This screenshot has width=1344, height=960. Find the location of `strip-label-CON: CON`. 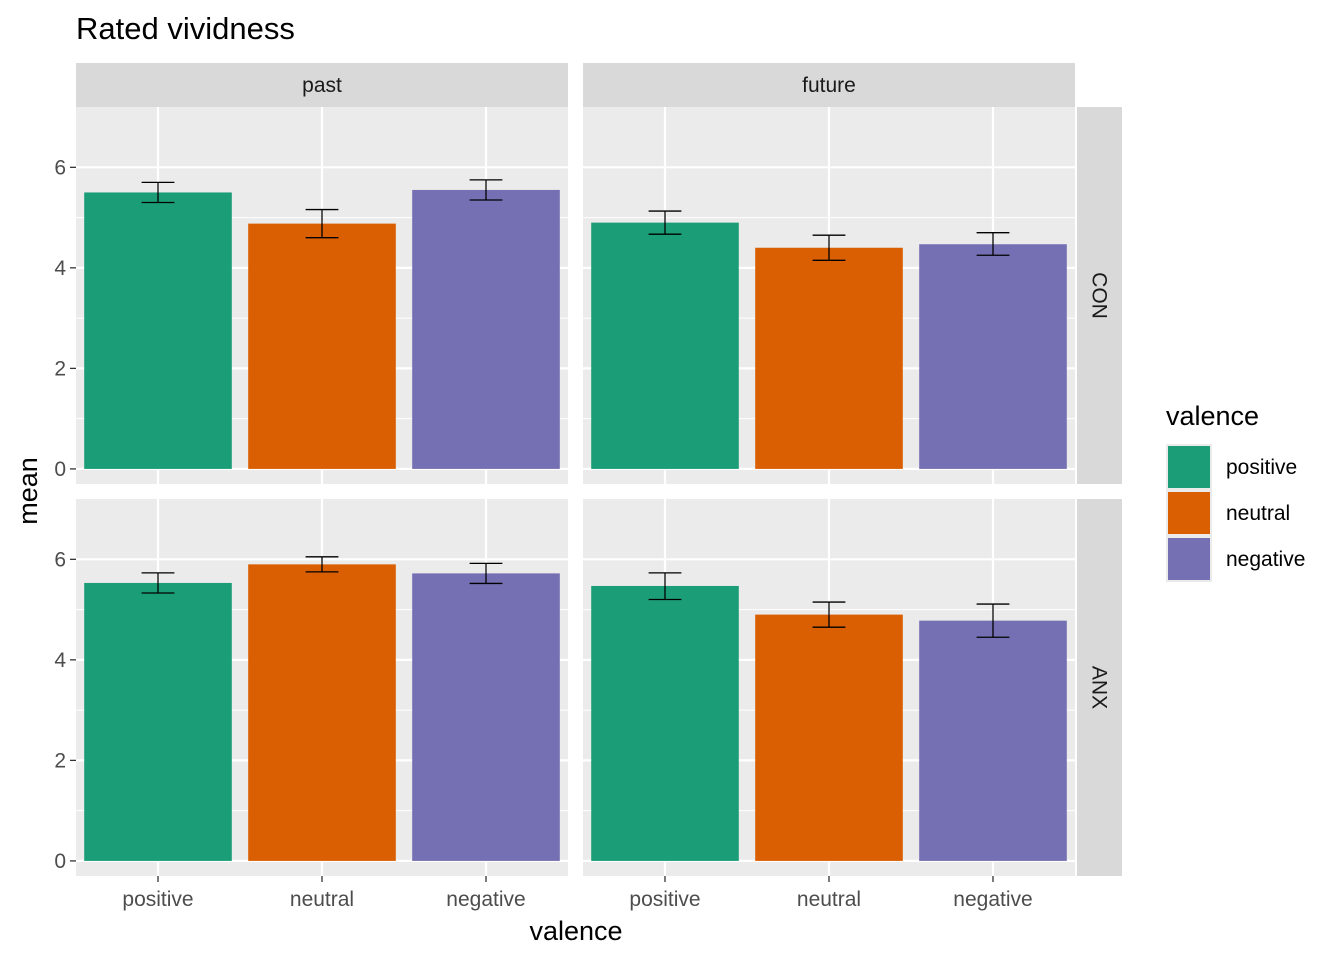

strip-label-CON: CON is located at coordinates (1099, 295).